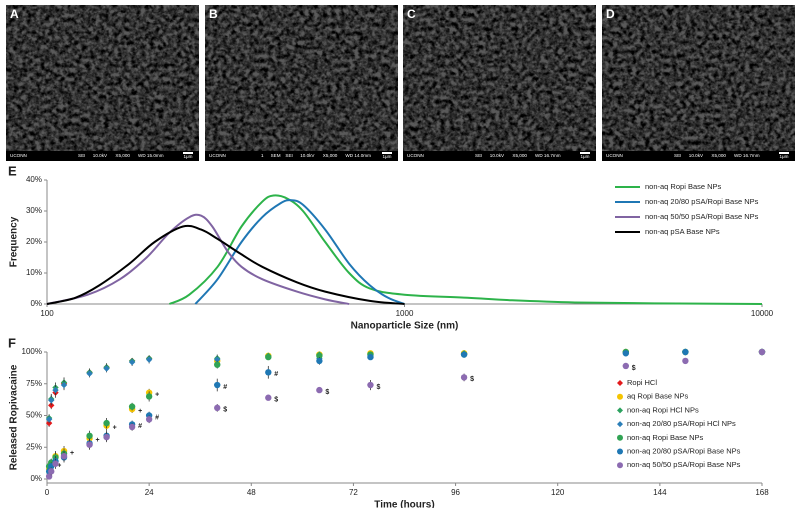 This screenshot has height=508, width=800. What do you see at coordinates (34, 383) in the screenshot?
I see `y-tick-label: 75%` at bounding box center [34, 383].